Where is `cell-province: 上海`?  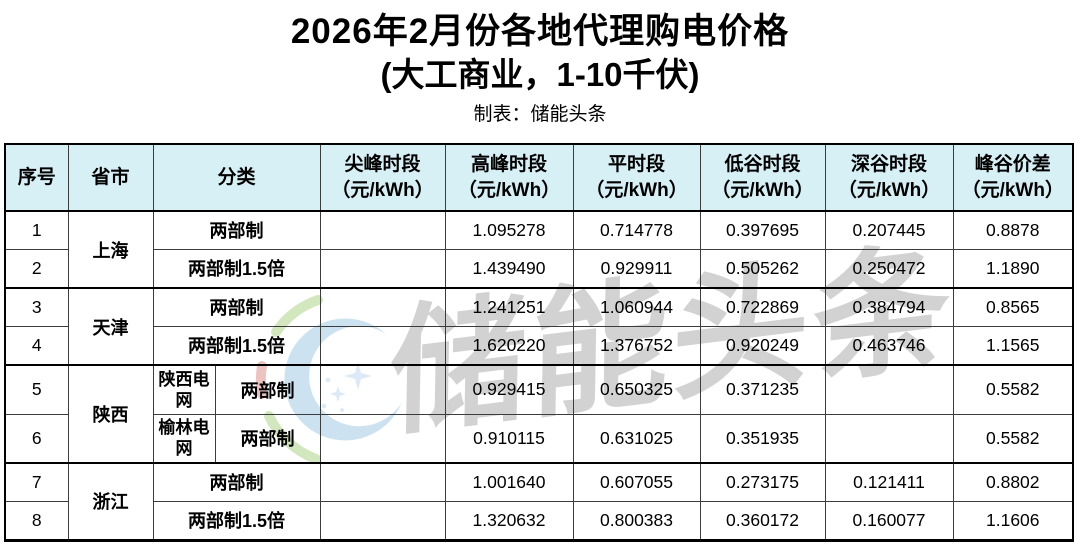 cell-province: 上海 is located at coordinates (110, 249).